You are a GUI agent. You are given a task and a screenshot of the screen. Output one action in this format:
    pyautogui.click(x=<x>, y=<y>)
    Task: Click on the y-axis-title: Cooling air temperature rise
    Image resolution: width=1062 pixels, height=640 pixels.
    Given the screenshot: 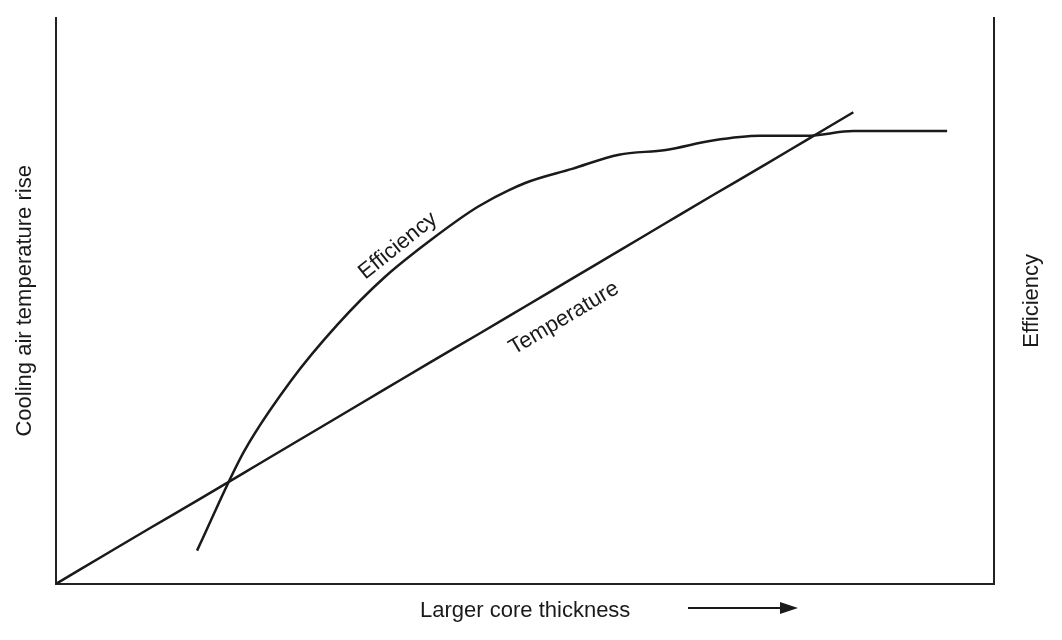 What is the action you would take?
    pyautogui.click(x=24, y=301)
    